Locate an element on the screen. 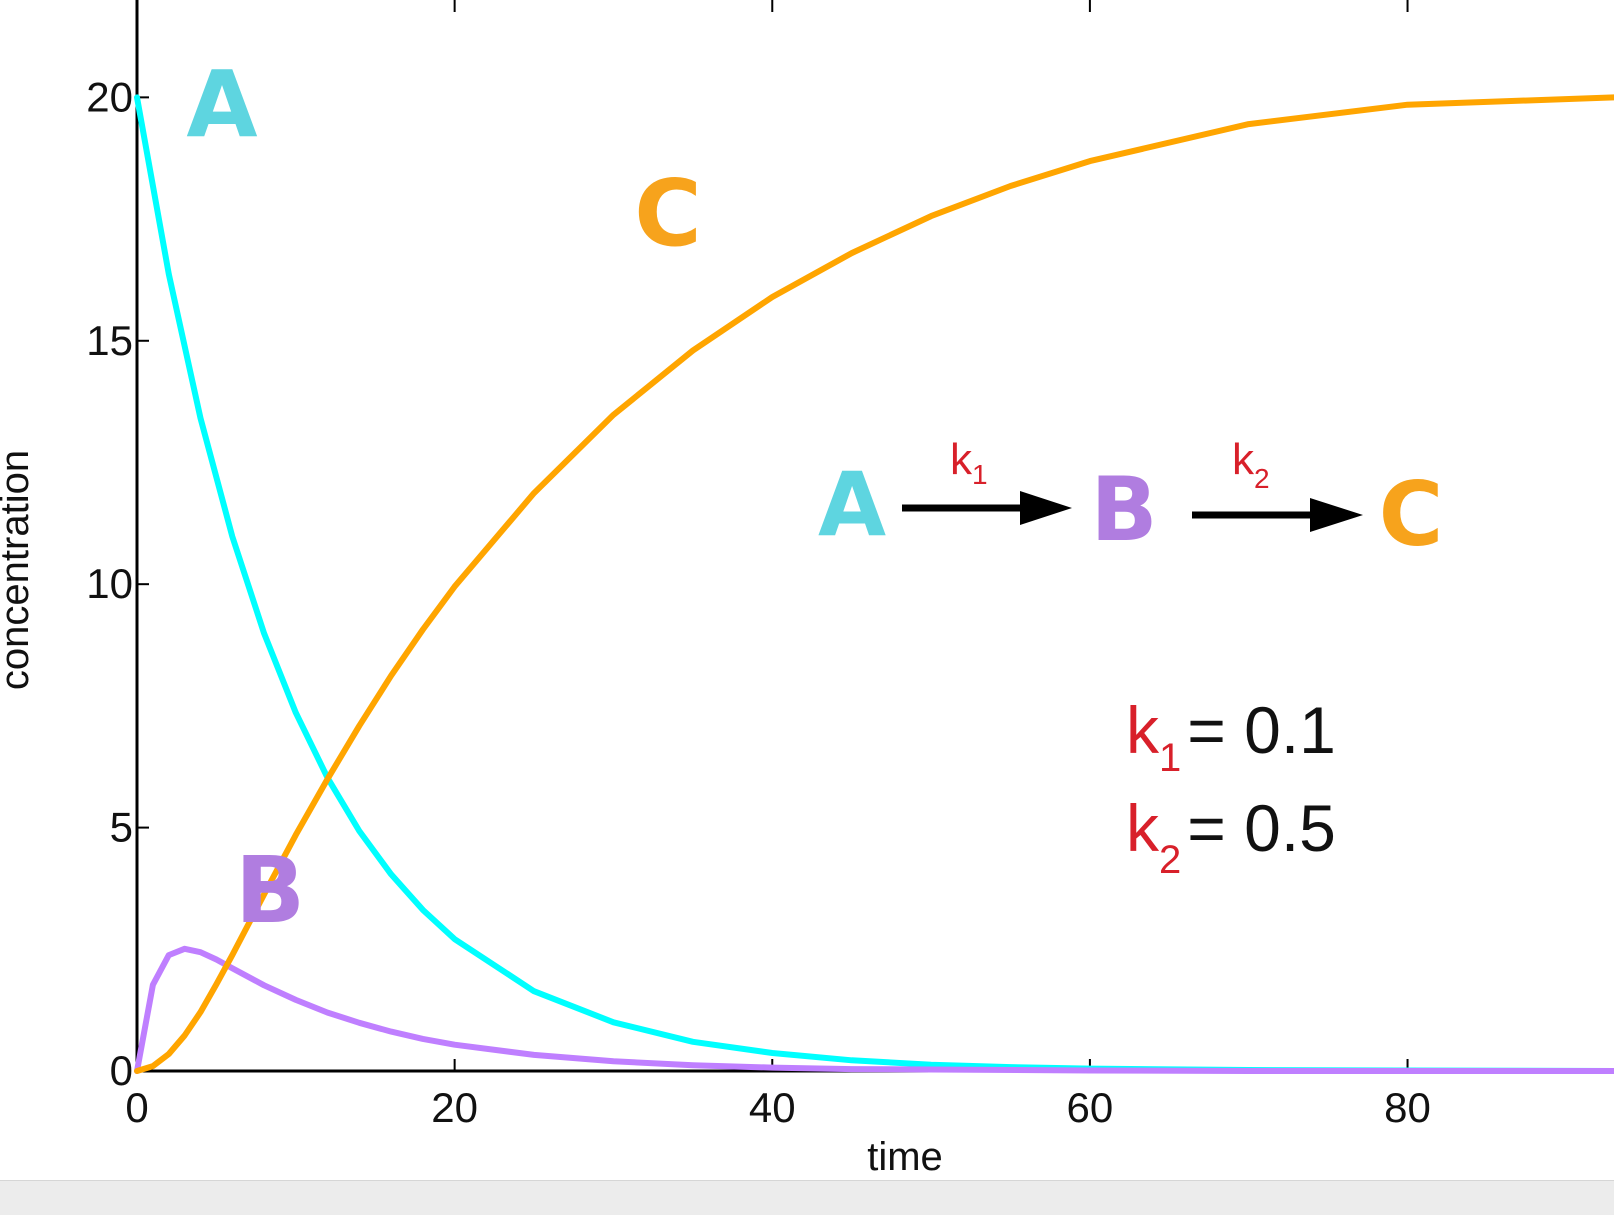 This screenshot has width=1614, height=1215. param-k2-value: = 0.5 is located at coordinates (1261, 828).